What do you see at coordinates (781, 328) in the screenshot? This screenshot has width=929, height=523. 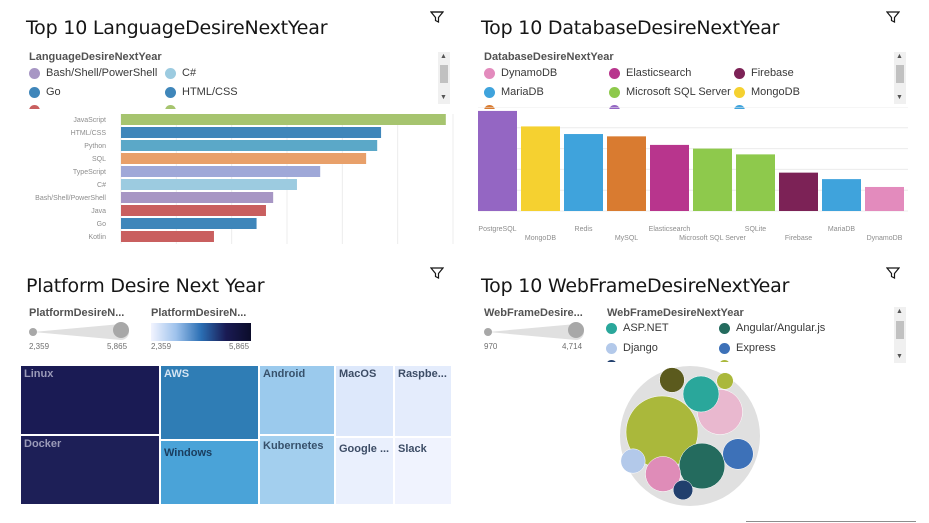 I see `legend-label: Angular/Angular.js` at bounding box center [781, 328].